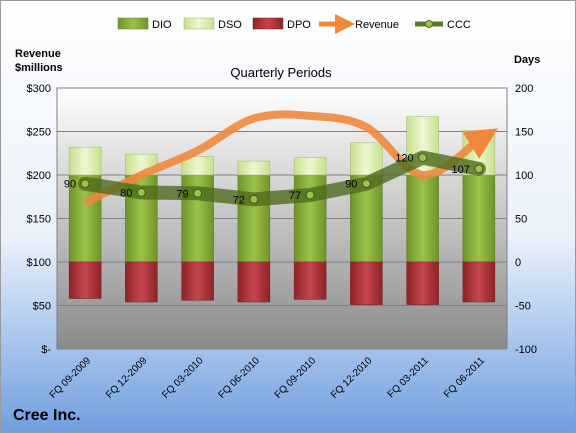  I want to click on left-tick-label: $150, so click(39, 220).